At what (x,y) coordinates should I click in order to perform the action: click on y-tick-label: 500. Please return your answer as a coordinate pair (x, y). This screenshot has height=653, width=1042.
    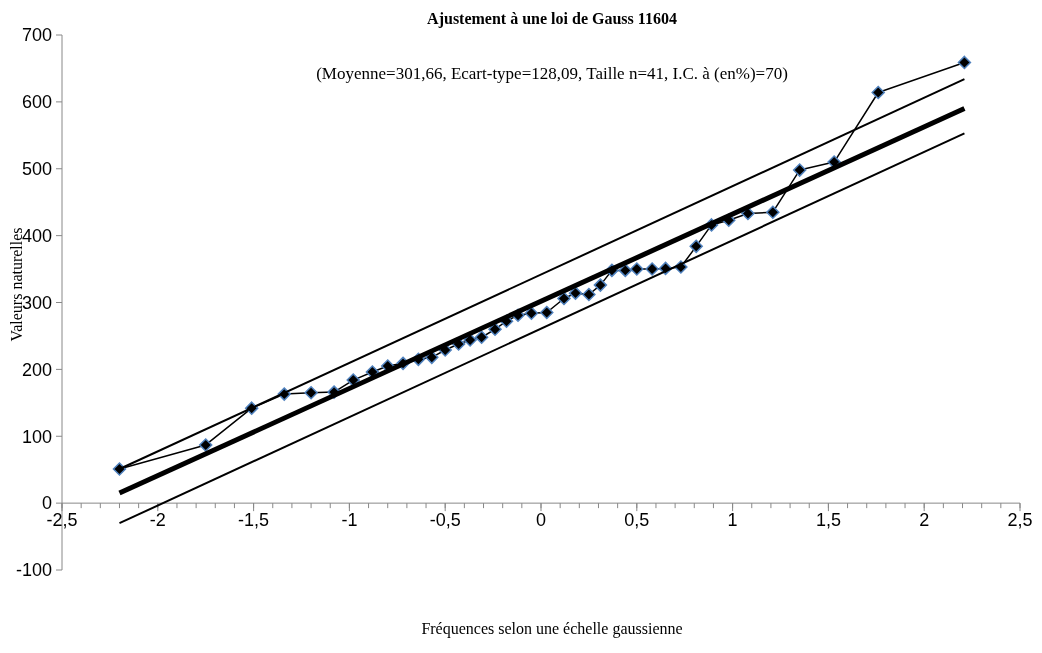
    Looking at the image, I should click on (36, 169).